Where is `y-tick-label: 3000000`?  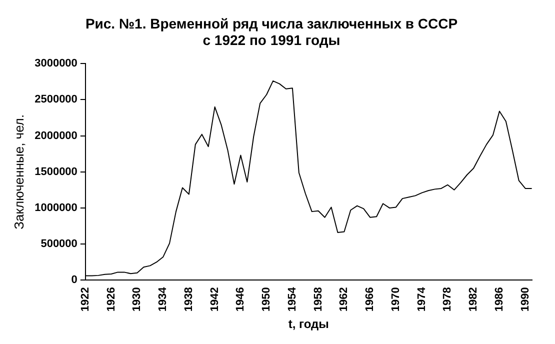 y-tick-label: 3000000 is located at coordinates (56, 64).